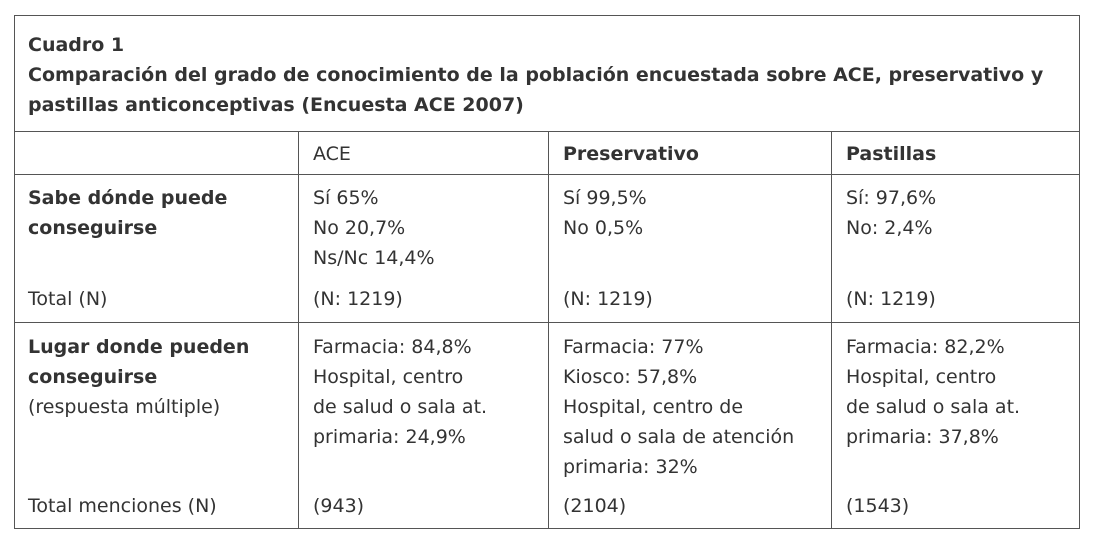 This screenshot has height=541, width=1094. I want to click on row2-total-pastillas: (1543), so click(878, 506).